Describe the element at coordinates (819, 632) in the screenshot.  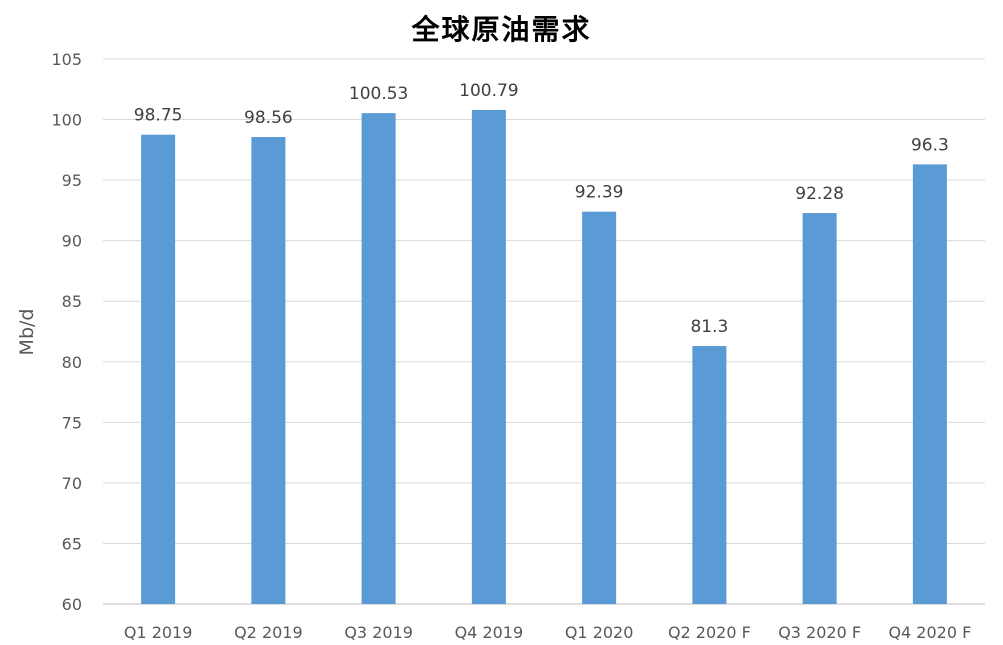
I see `x-category-label: Q3 2020 F` at that location.